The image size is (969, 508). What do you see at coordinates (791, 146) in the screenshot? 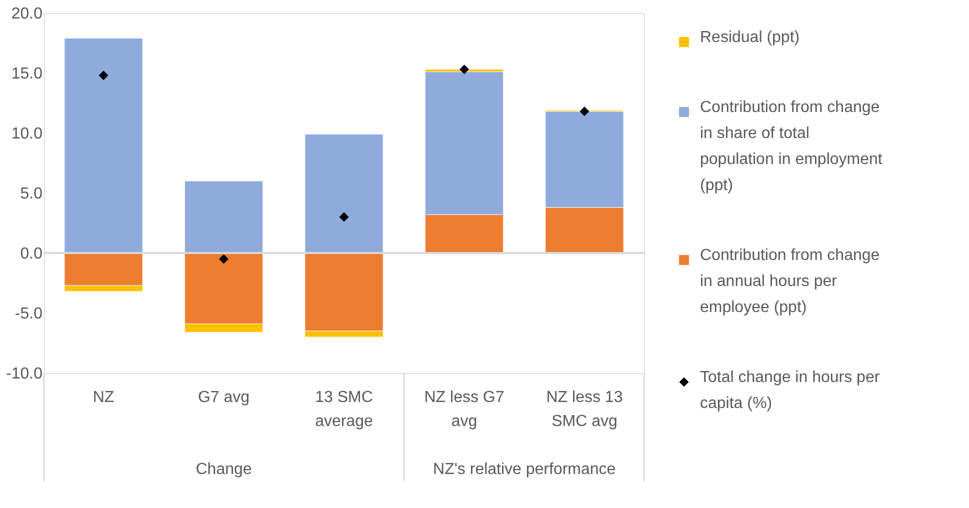
I see `legend-label: Contribution from change in share of total population in employment (ppt)` at bounding box center [791, 146].